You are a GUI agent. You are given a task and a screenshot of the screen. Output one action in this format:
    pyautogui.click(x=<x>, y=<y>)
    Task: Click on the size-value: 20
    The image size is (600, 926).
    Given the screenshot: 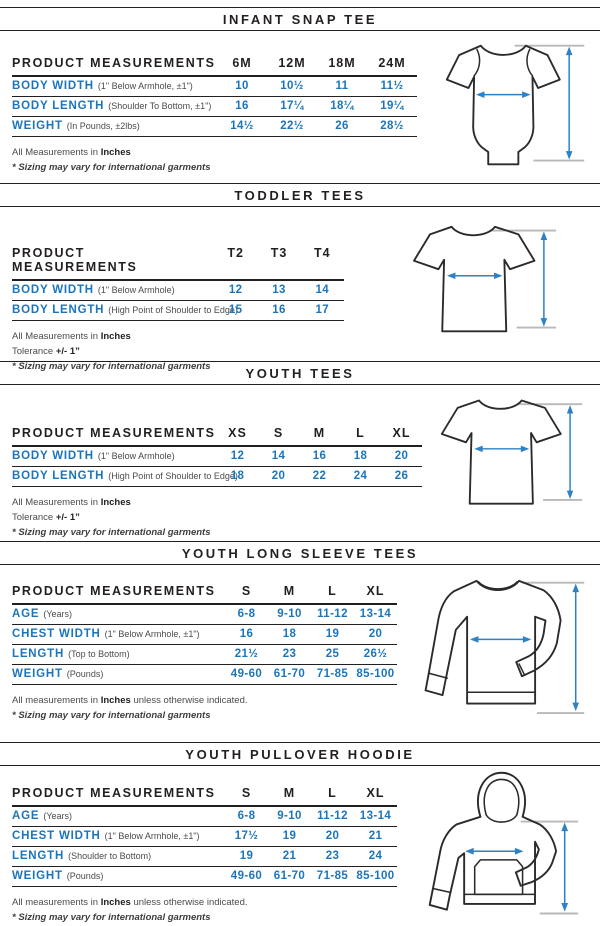 What is the action you would take?
    pyautogui.click(x=278, y=476)
    